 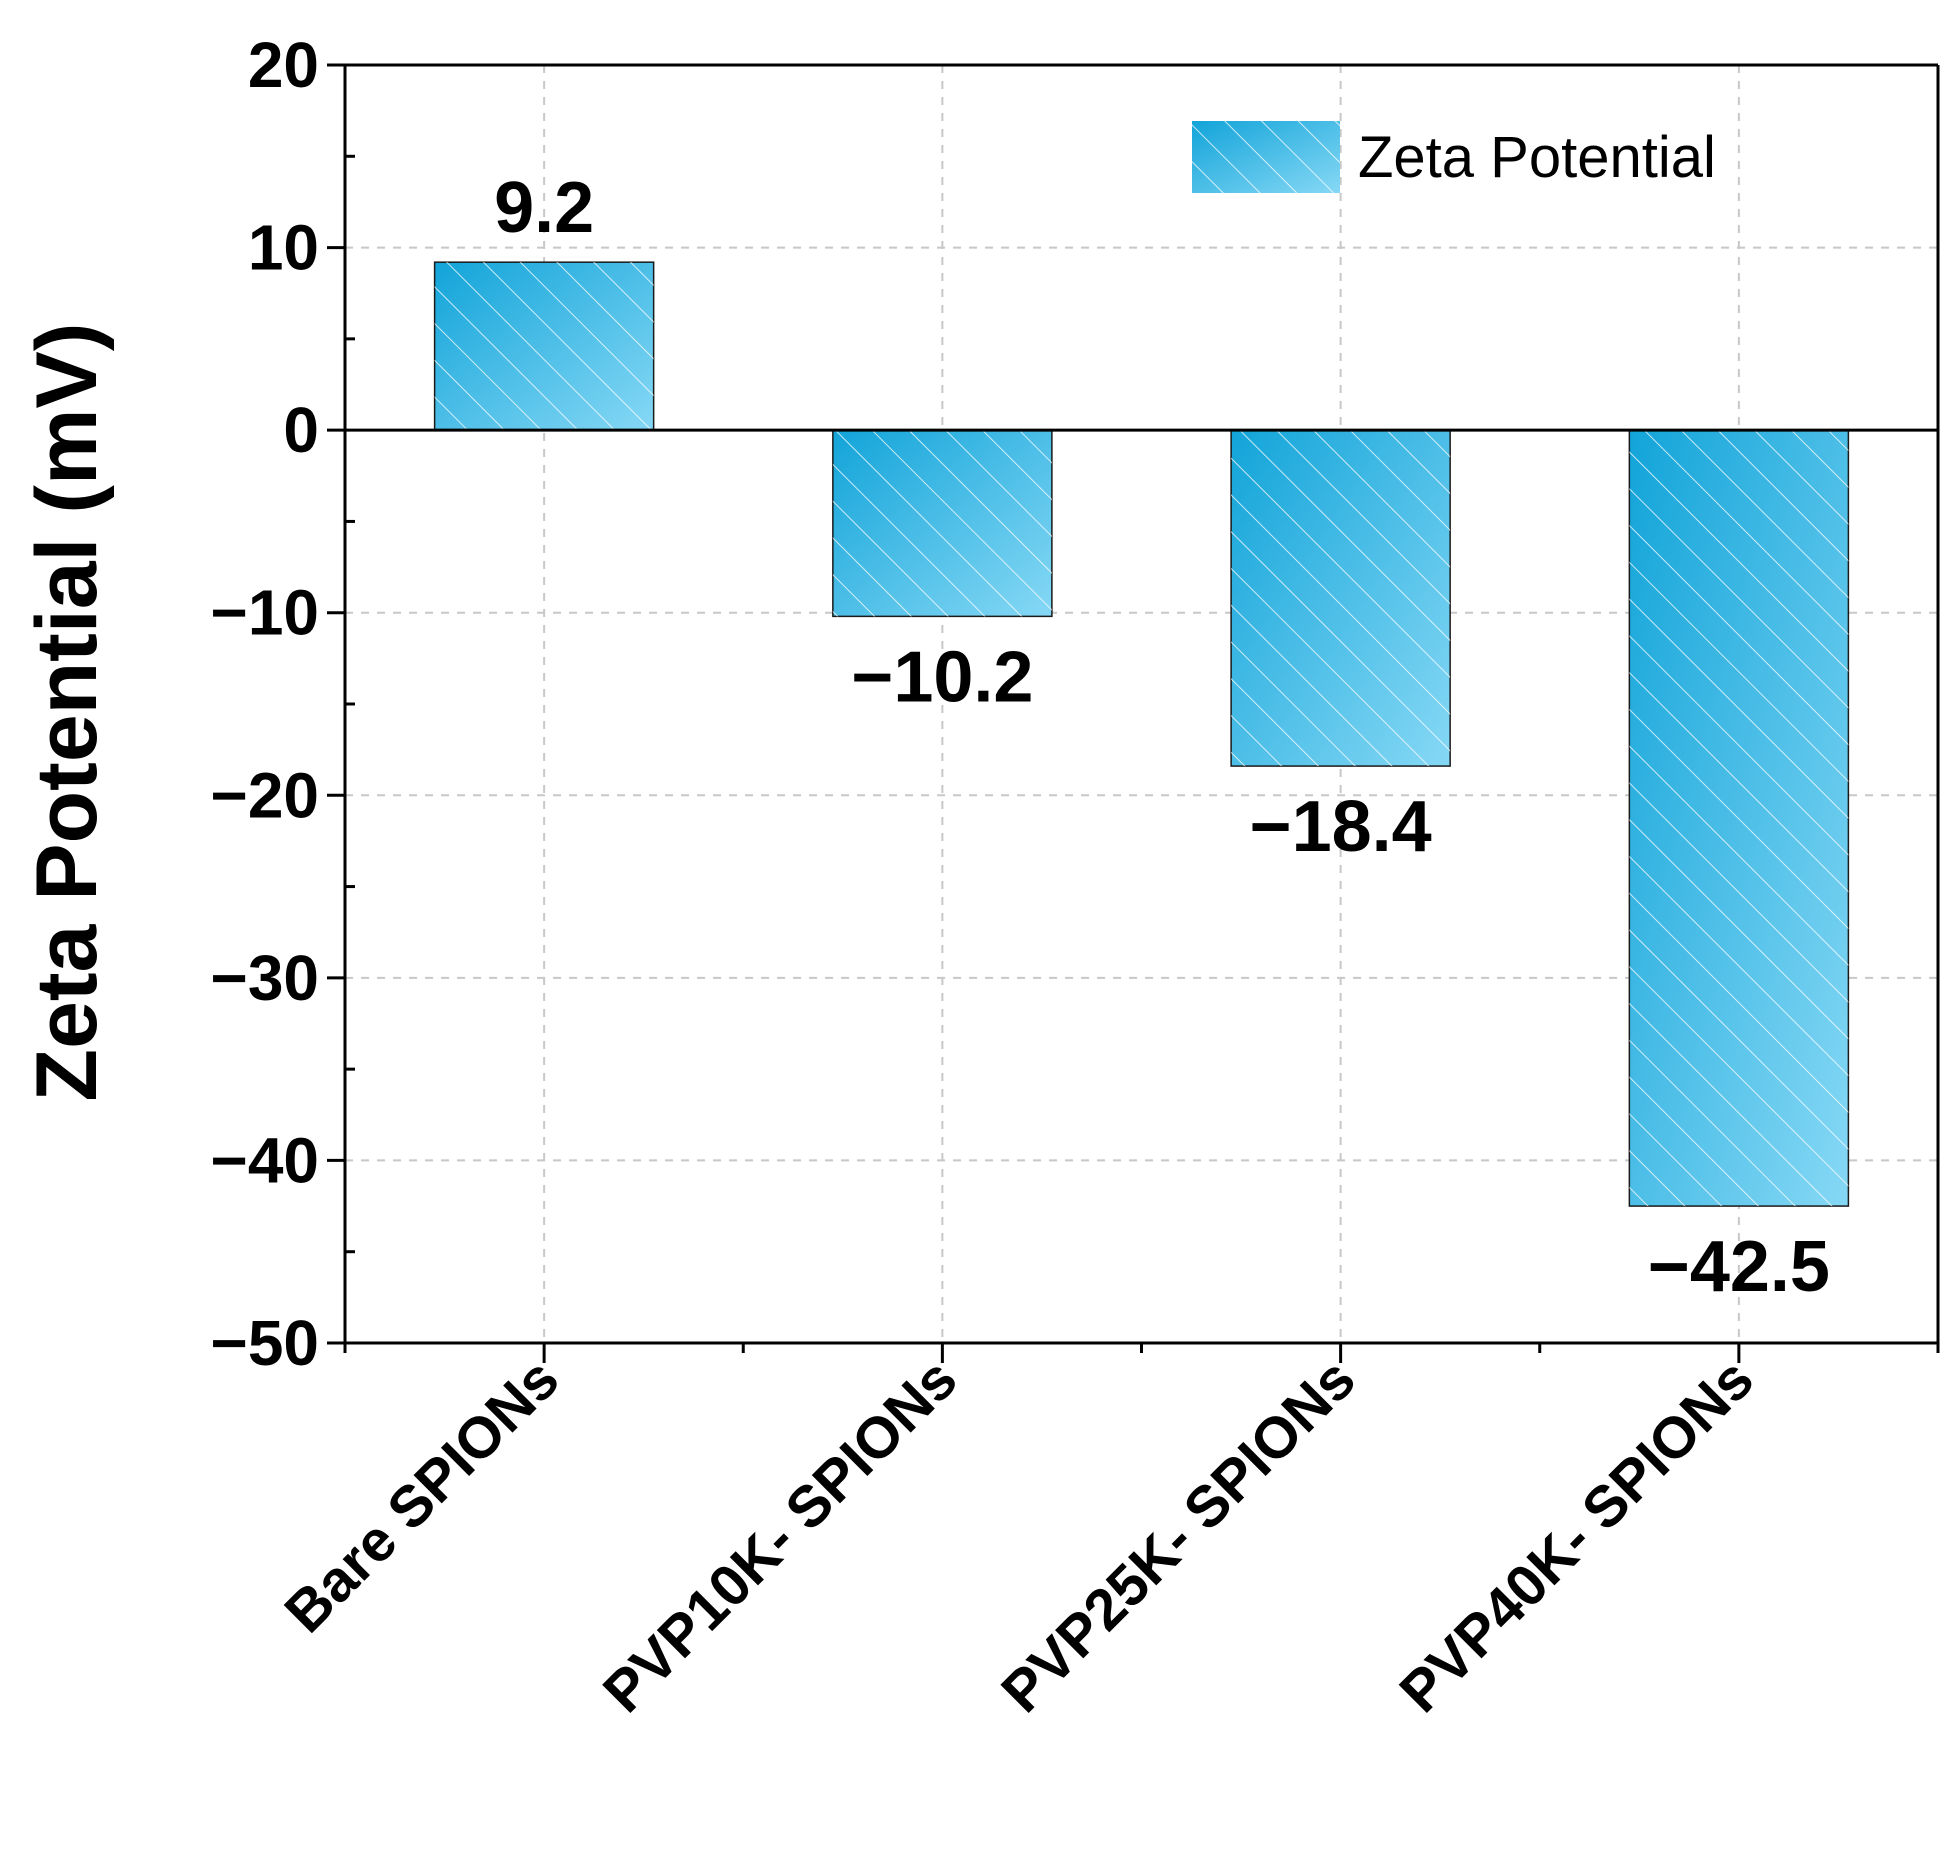 I want to click on y-axis-title: Zeta Potential (mV), so click(x=67, y=712).